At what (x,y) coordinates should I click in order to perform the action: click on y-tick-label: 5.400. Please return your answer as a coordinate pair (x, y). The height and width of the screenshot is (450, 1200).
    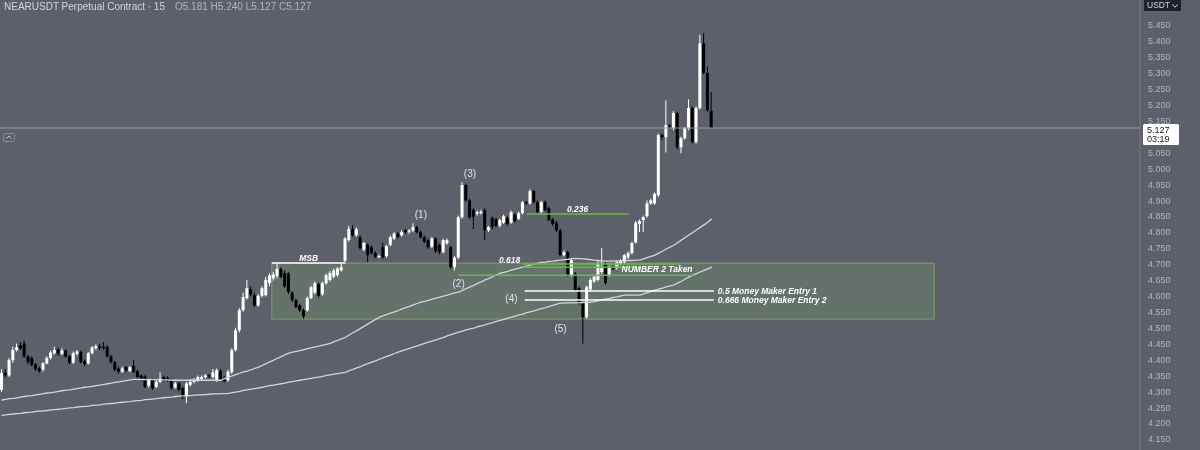
    Looking at the image, I should click on (1159, 41).